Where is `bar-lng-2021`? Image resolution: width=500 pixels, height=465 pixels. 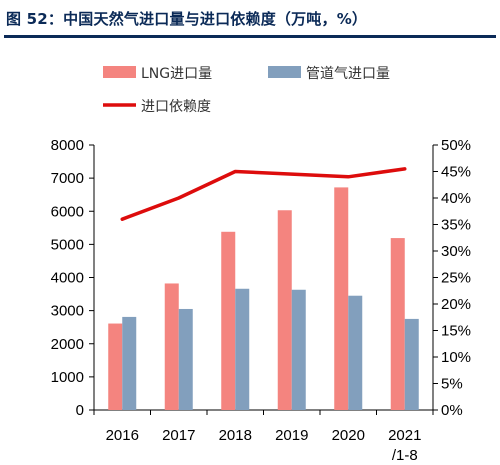 bar-lng-2021 is located at coordinates (397, 324).